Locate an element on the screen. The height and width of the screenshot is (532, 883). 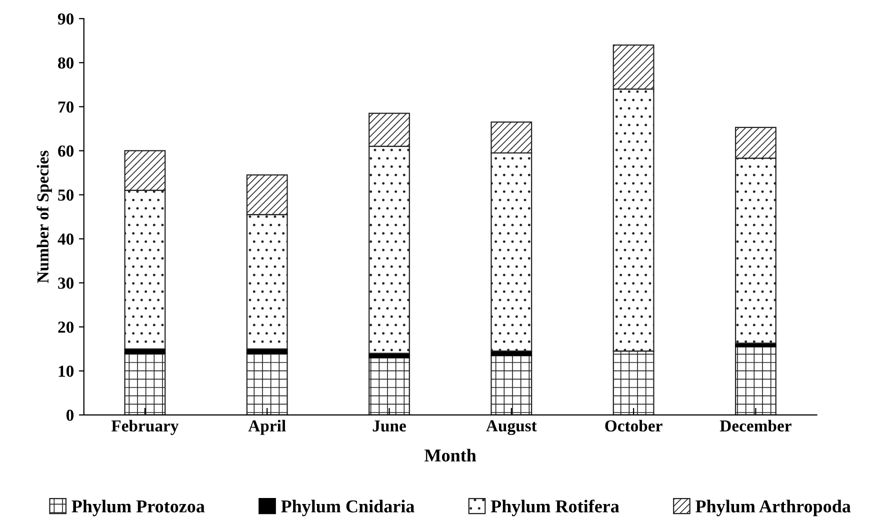
y-tick-label: 10 is located at coordinates (66, 371).